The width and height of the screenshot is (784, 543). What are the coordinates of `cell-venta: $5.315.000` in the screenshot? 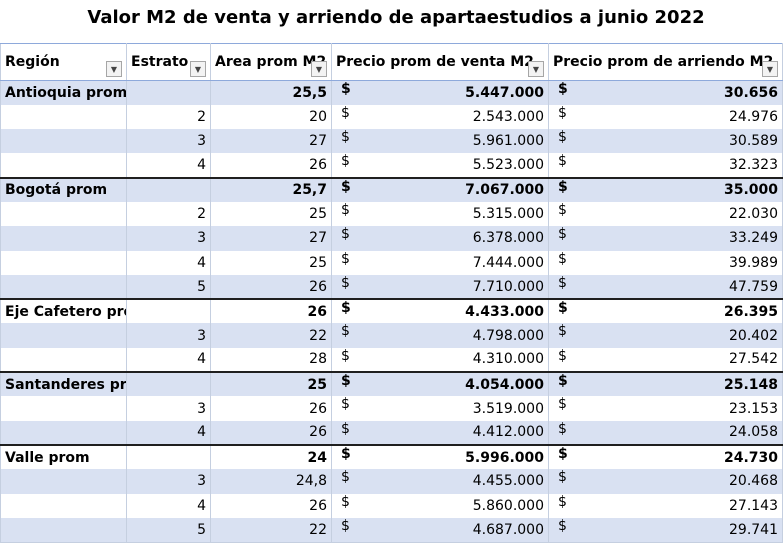 It's located at (440, 214).